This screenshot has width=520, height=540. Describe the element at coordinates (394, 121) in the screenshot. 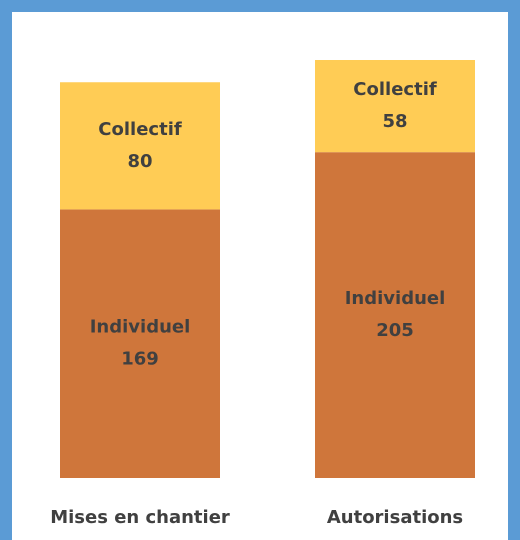

I see `data-label-value: 58` at that location.